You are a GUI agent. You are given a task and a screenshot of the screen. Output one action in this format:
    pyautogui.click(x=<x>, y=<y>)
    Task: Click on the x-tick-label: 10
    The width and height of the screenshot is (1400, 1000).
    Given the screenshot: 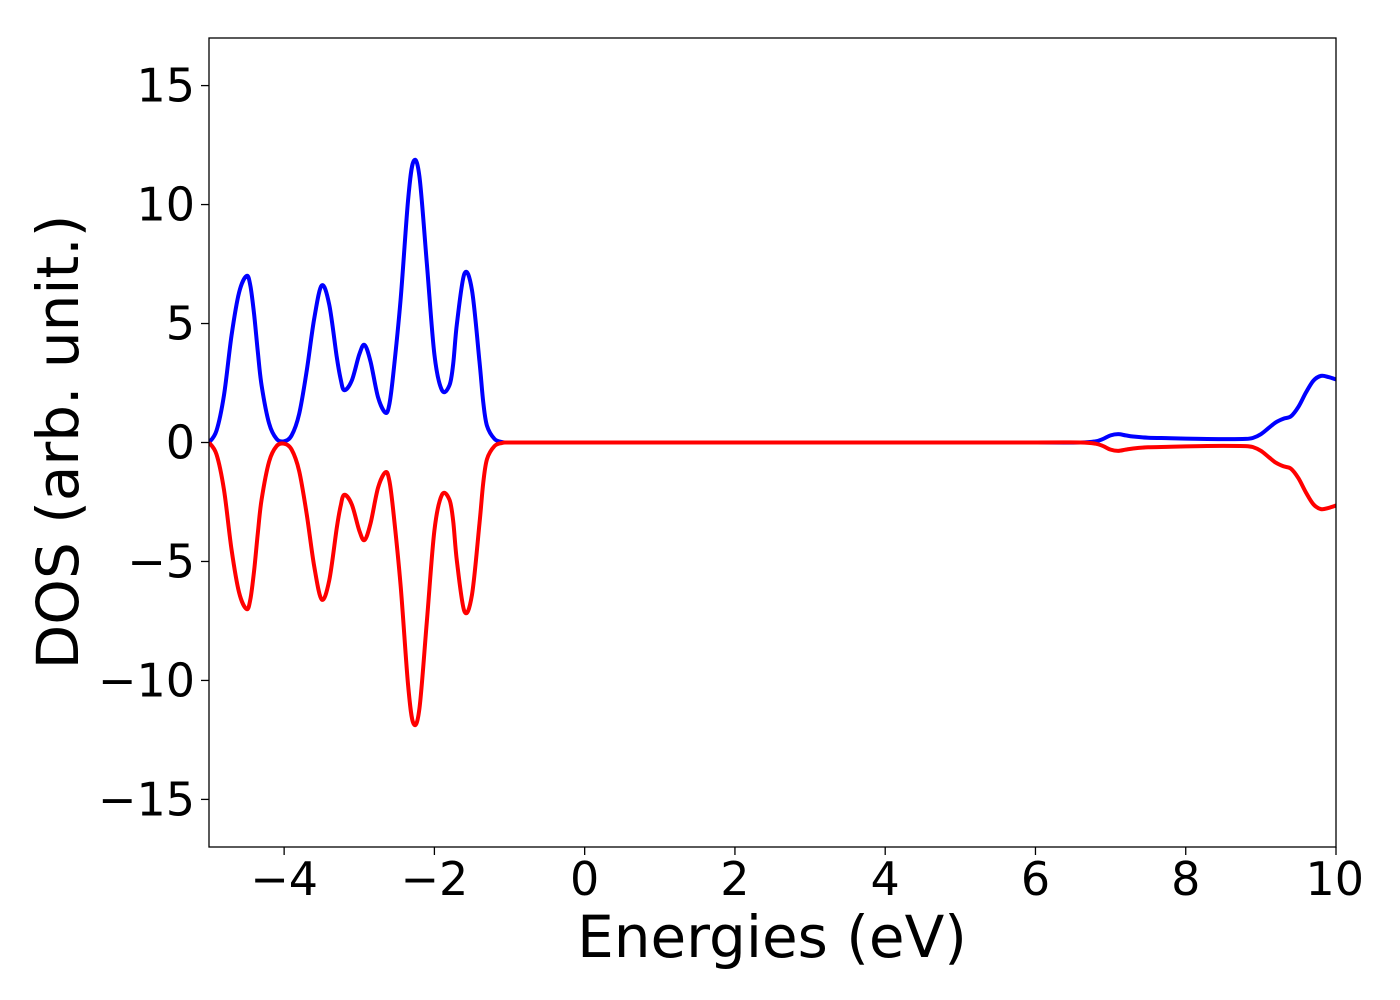 What is the action you would take?
    pyautogui.click(x=1334, y=879)
    